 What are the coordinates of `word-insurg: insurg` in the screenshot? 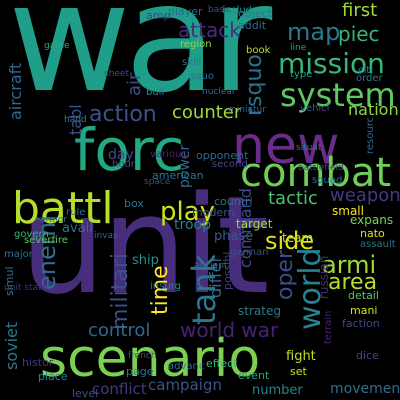 It's located at (165, 286).